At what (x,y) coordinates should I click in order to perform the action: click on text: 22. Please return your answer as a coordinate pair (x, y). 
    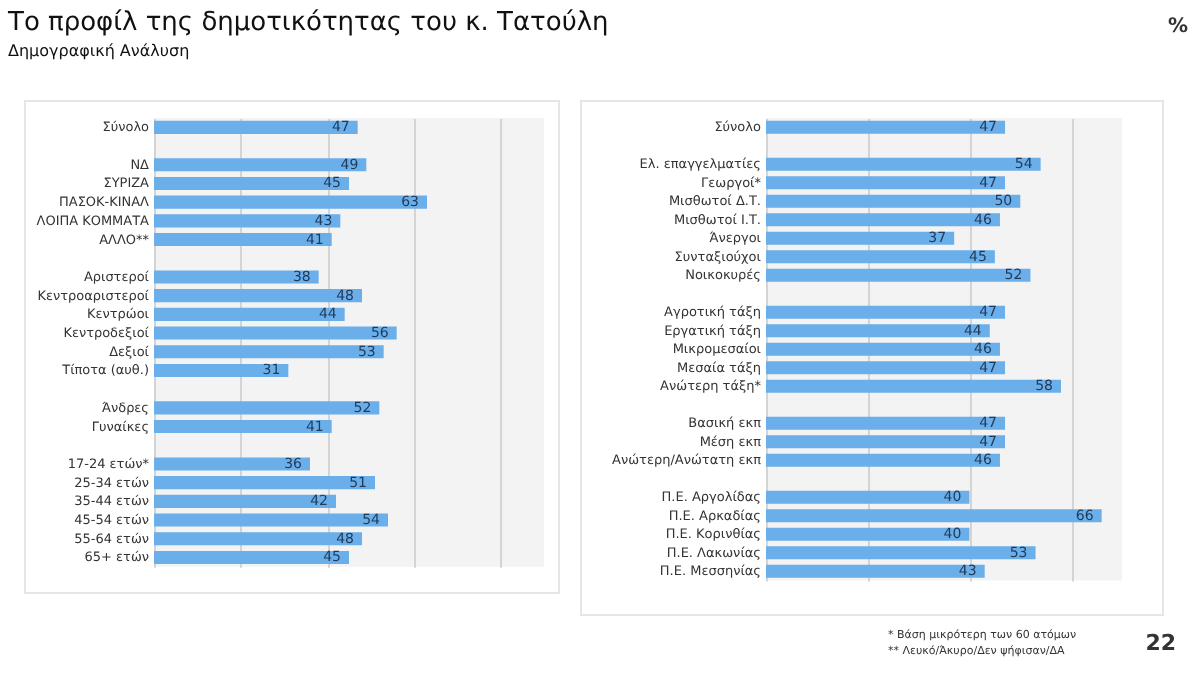
    Looking at the image, I should click on (1160, 643).